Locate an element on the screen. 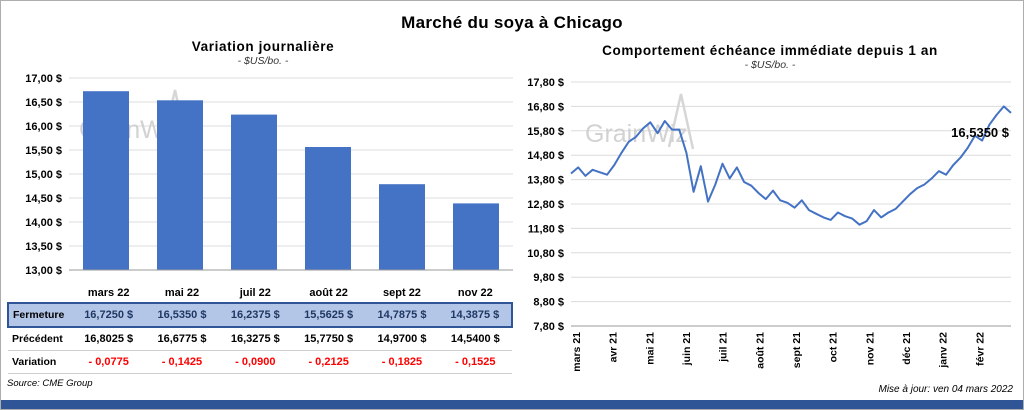  svg-text: 17,00 $ is located at coordinates (43, 79).